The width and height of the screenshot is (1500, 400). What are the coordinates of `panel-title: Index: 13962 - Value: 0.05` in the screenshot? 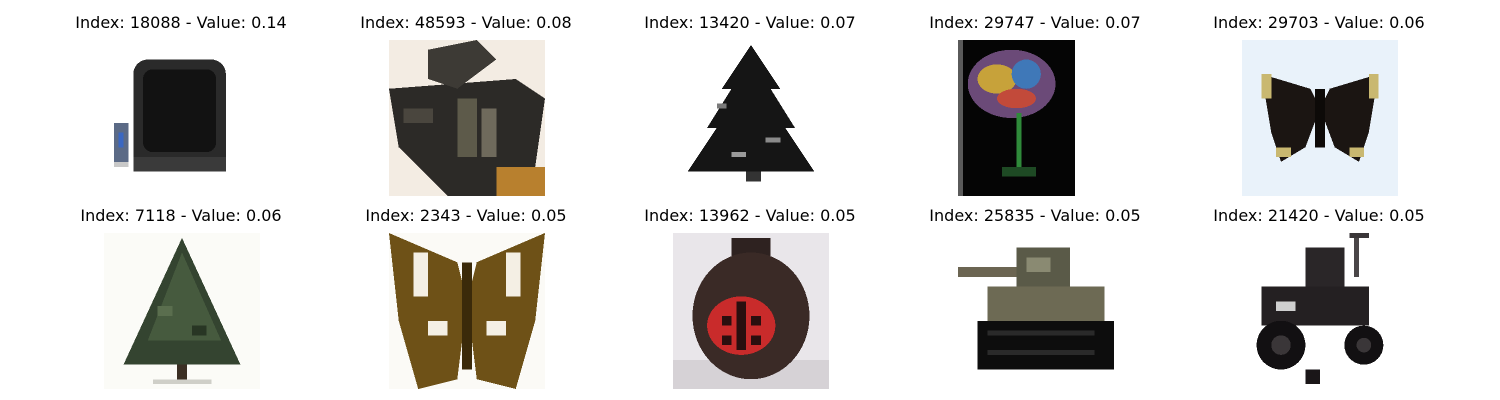 It's located at (750, 215).